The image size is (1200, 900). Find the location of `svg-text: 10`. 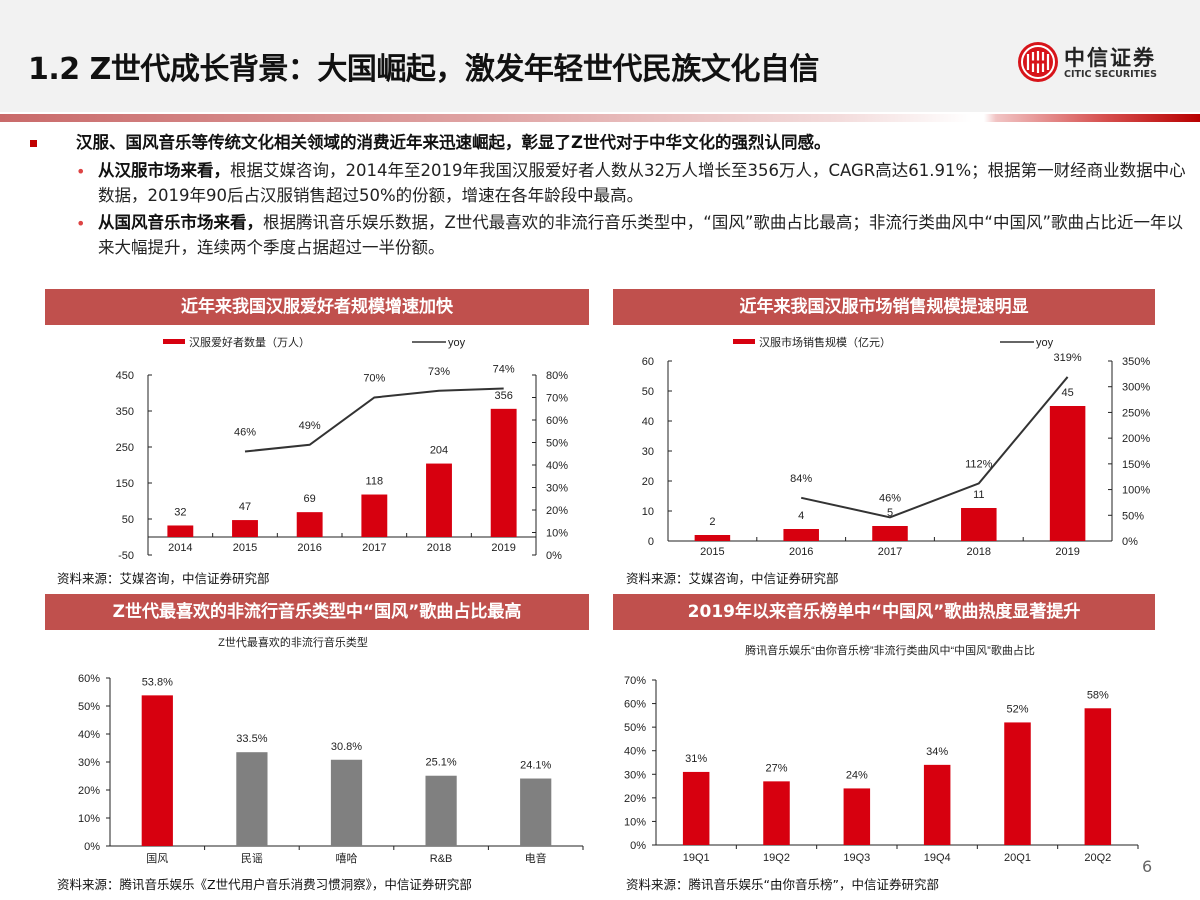

svg-text: 10 is located at coordinates (648, 512).